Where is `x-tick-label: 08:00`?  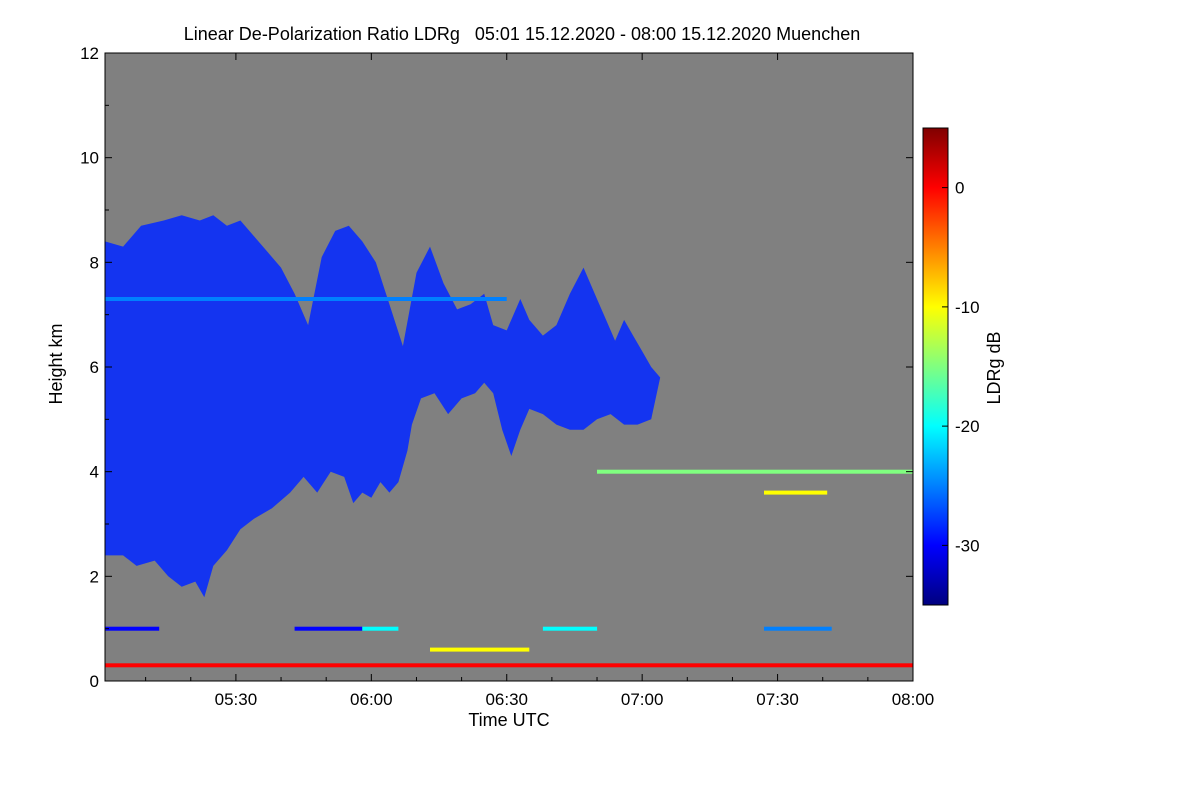 x-tick-label: 08:00 is located at coordinates (913, 699).